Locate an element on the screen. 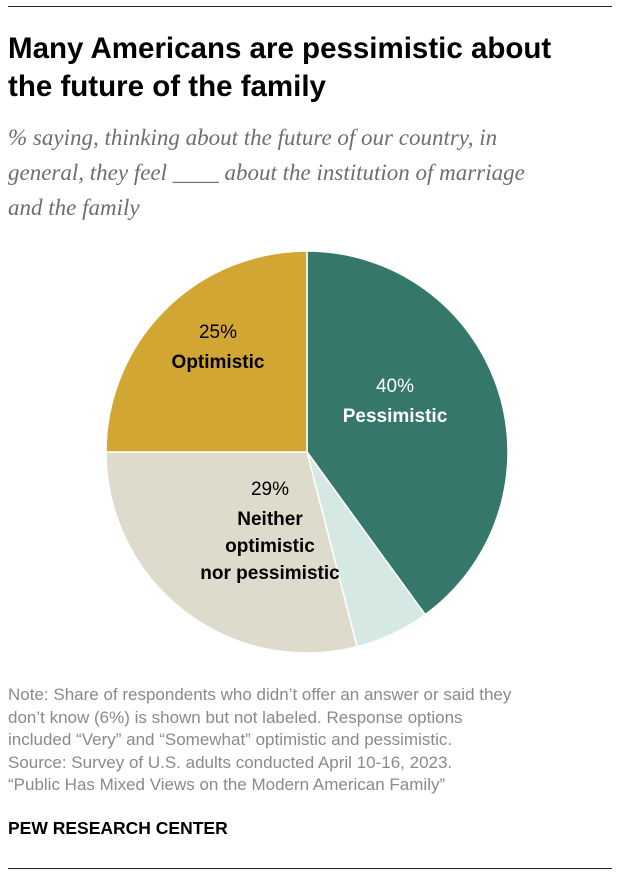 This screenshot has width=620, height=876. slice-value-label: 29% is located at coordinates (270, 489).